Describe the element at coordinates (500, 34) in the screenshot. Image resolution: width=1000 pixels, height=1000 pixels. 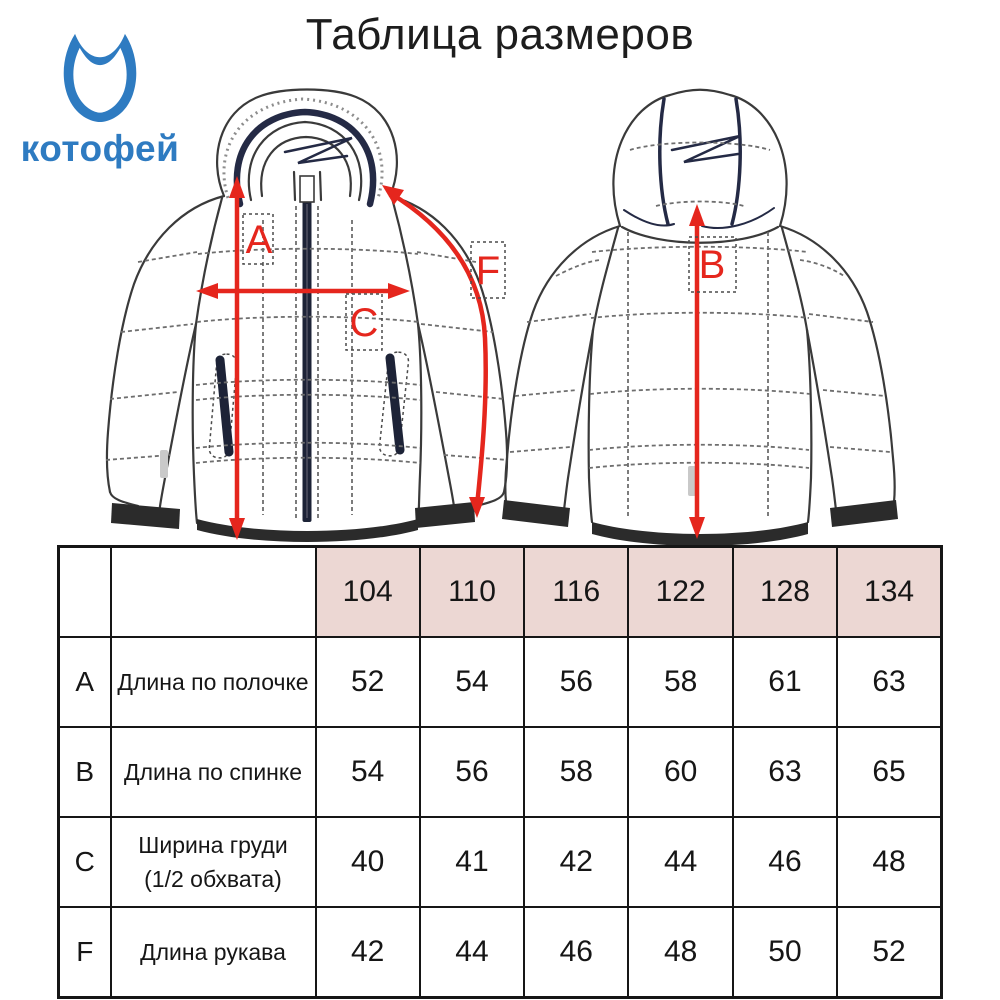
I see `page-title: Таблица размеров` at that location.